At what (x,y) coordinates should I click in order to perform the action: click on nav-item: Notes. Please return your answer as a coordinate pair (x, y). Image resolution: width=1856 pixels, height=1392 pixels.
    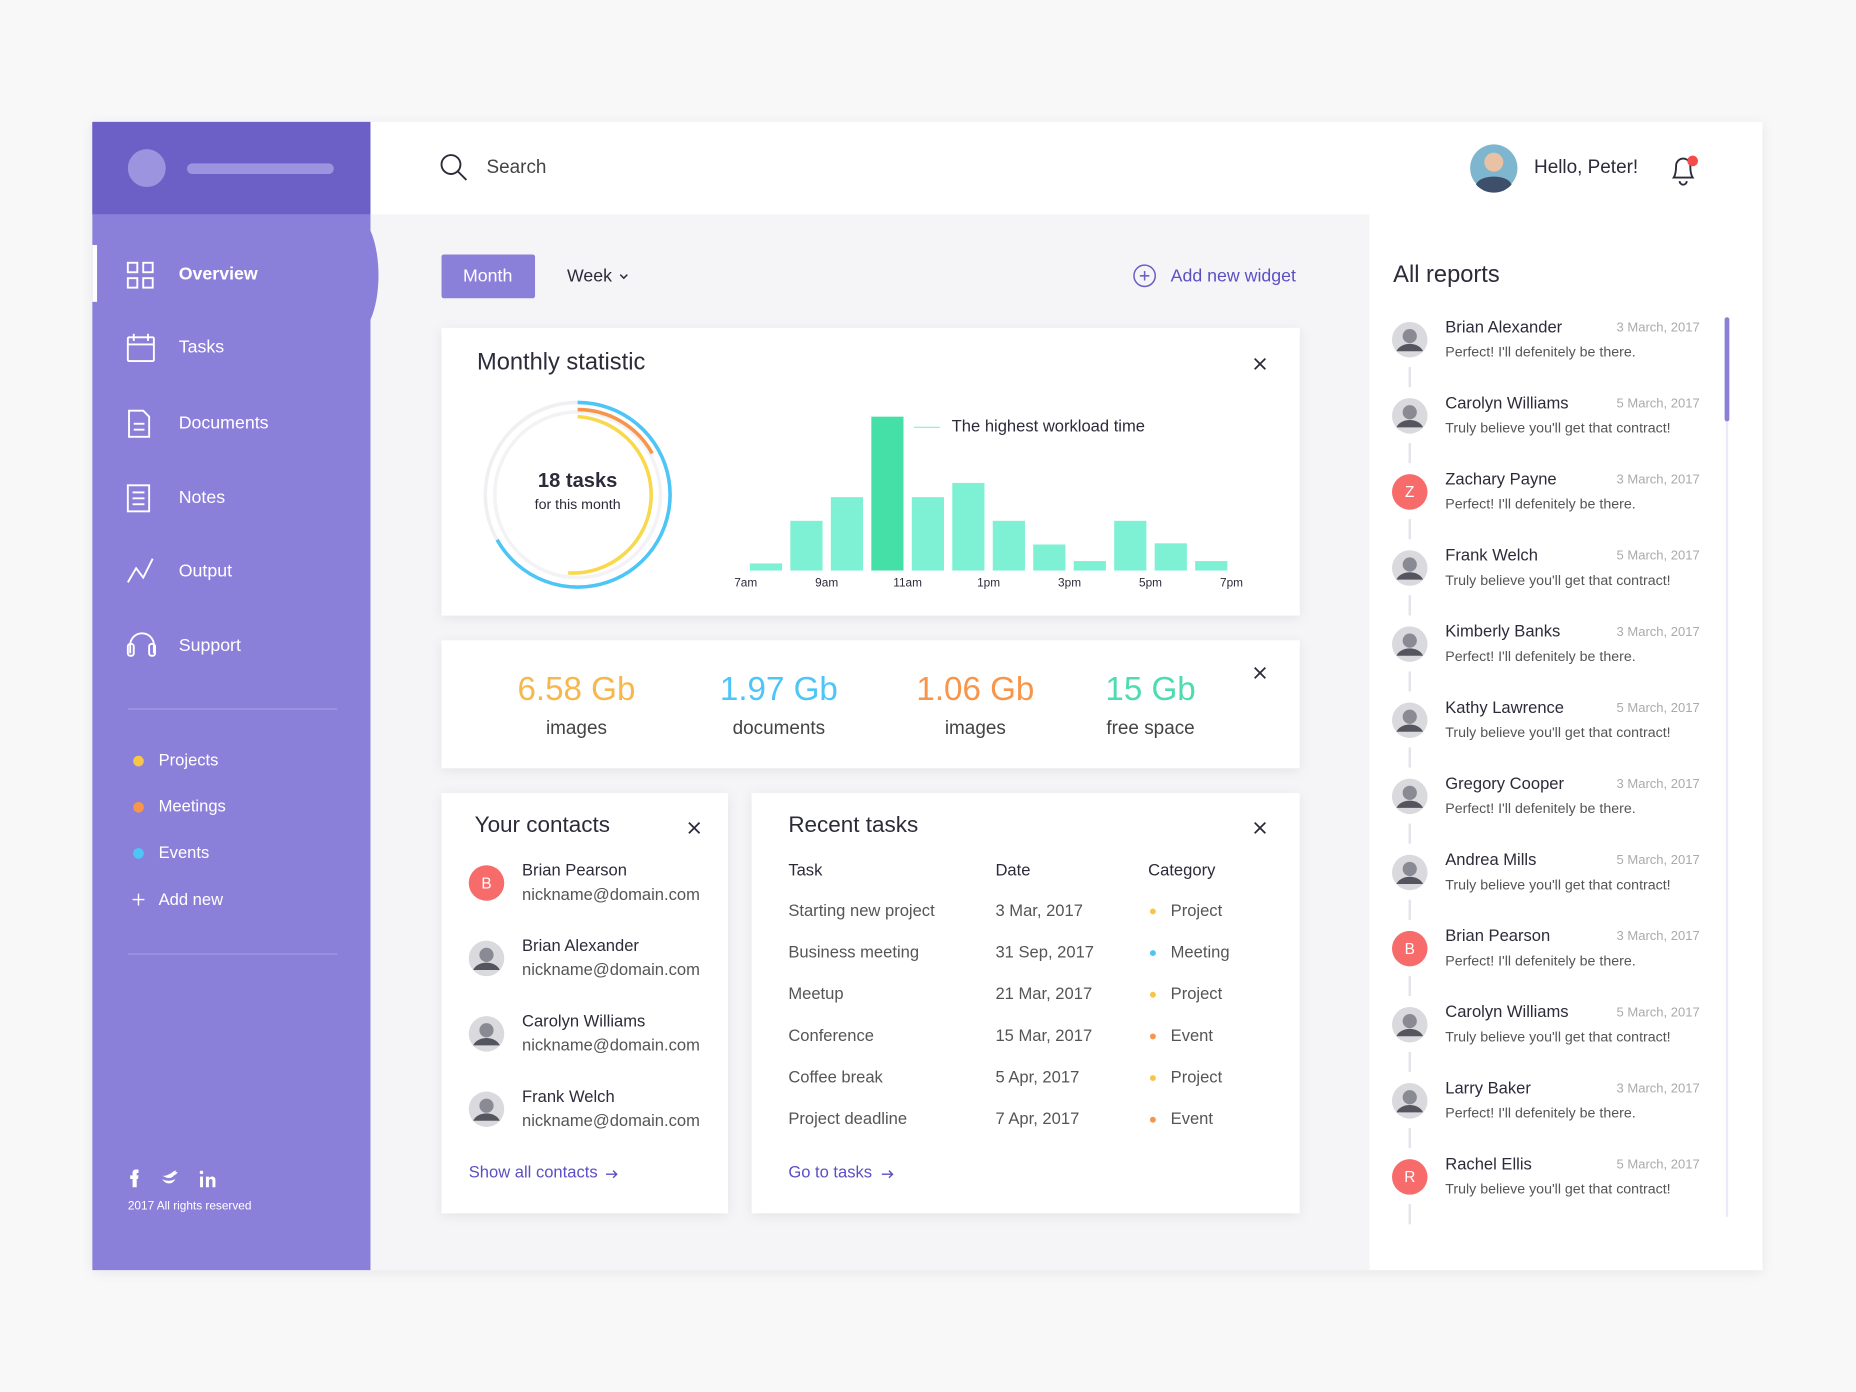
    Looking at the image, I should click on (202, 497).